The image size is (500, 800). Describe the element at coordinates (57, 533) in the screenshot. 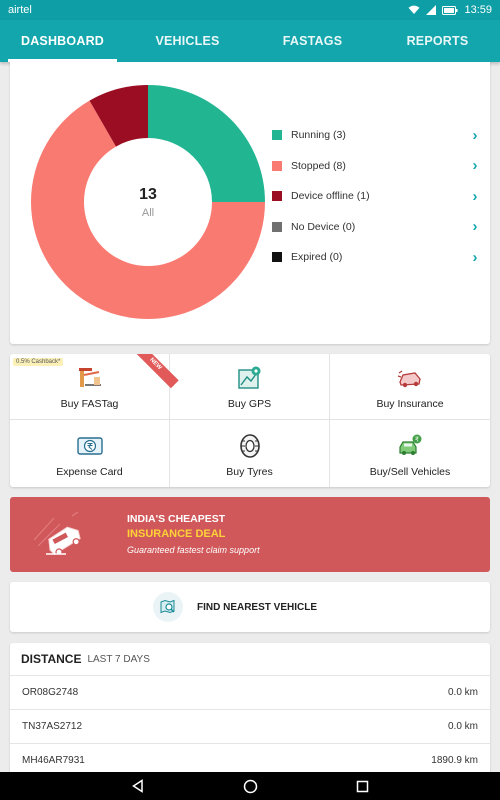

I see `crashed-car-icon` at that location.